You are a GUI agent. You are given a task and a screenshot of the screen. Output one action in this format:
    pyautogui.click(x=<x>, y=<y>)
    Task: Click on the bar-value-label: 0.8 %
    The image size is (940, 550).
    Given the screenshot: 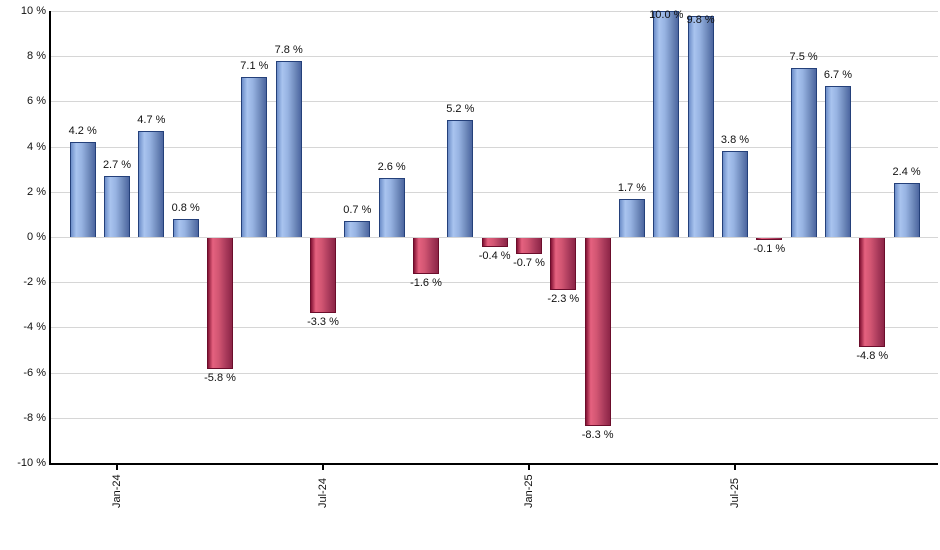 What is the action you would take?
    pyautogui.click(x=185, y=207)
    